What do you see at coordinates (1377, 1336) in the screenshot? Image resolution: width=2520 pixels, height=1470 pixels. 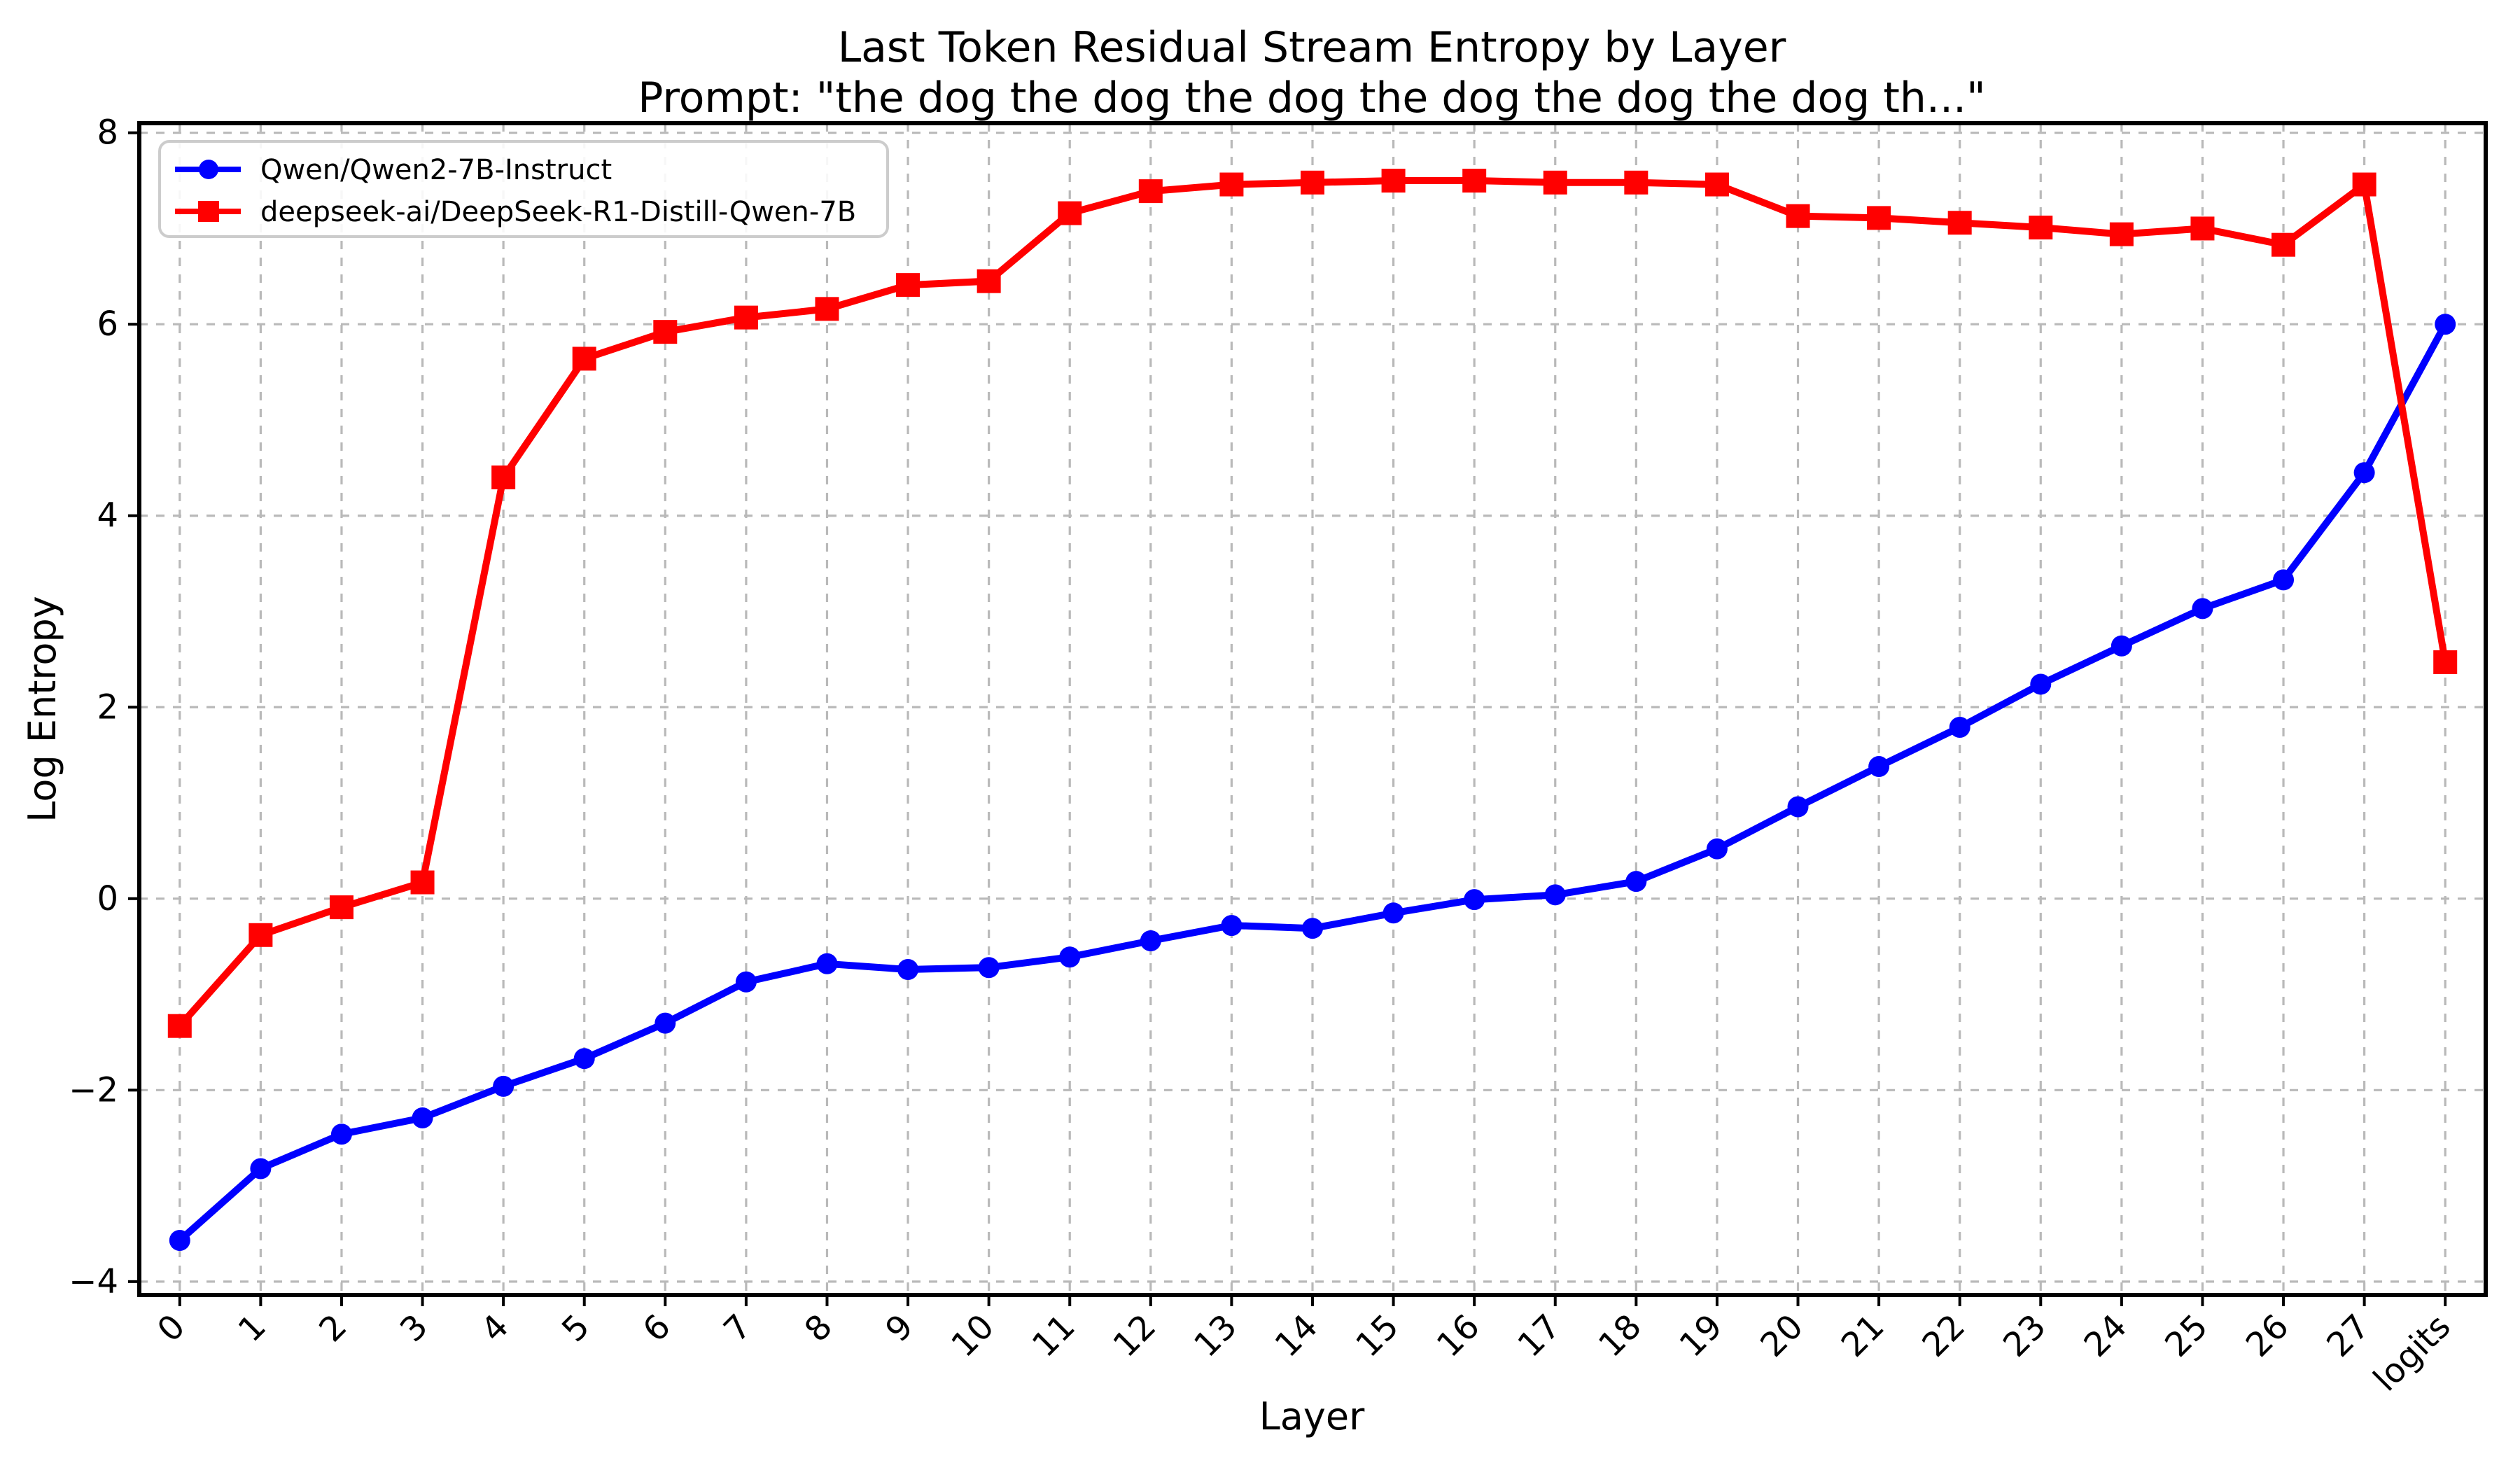 I see `svg-text: 15` at bounding box center [1377, 1336].